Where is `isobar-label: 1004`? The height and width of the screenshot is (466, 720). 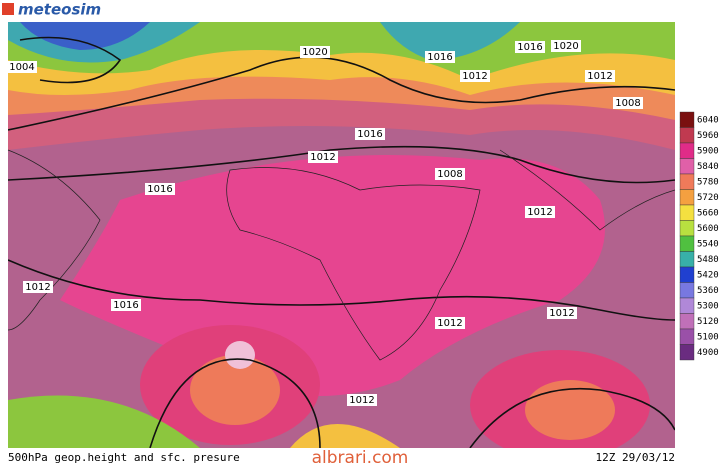
isobar-label: 1004 is located at coordinates (21, 67).